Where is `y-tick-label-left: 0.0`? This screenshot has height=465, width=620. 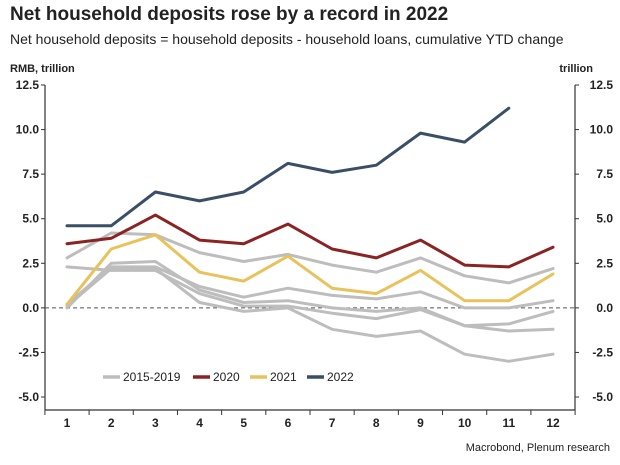 y-tick-label-left: 0.0 is located at coordinates (30, 308).